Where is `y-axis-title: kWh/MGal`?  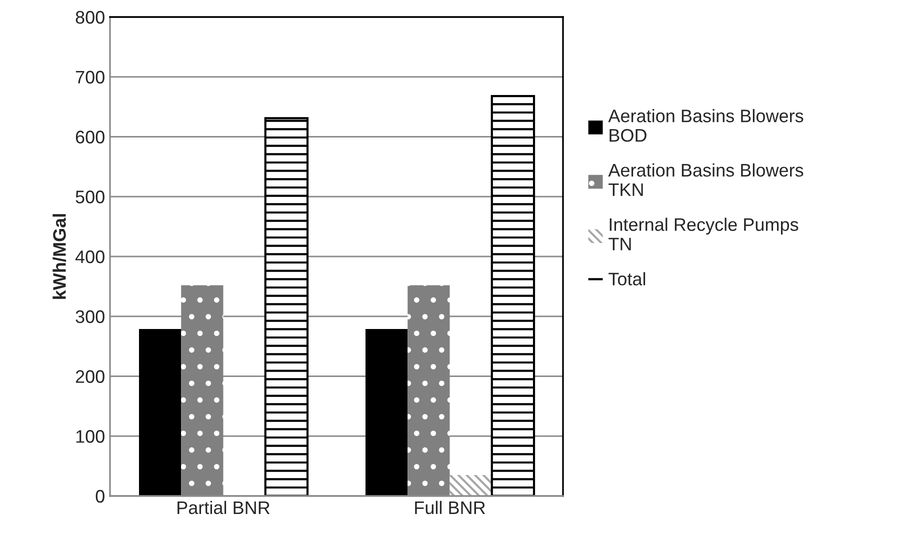 y-axis-title: kWh/MGal is located at coordinates (59, 256).